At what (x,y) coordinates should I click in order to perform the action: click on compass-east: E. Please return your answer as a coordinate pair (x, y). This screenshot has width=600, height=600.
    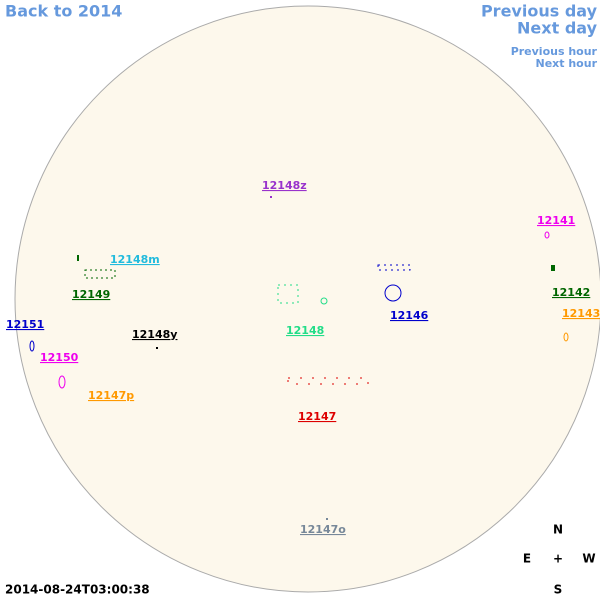
    Looking at the image, I should click on (527, 559).